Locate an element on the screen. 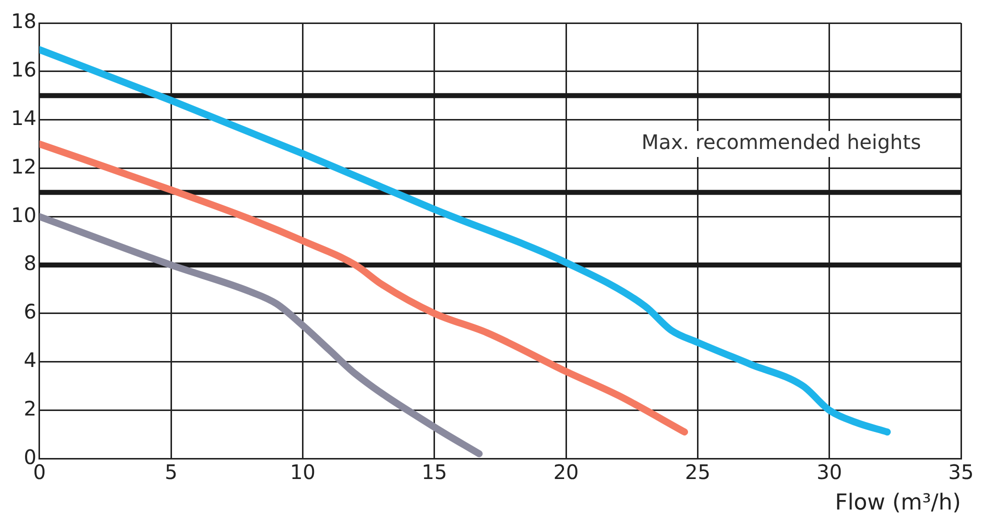  x-tick-label: 15 is located at coordinates (435, 472).